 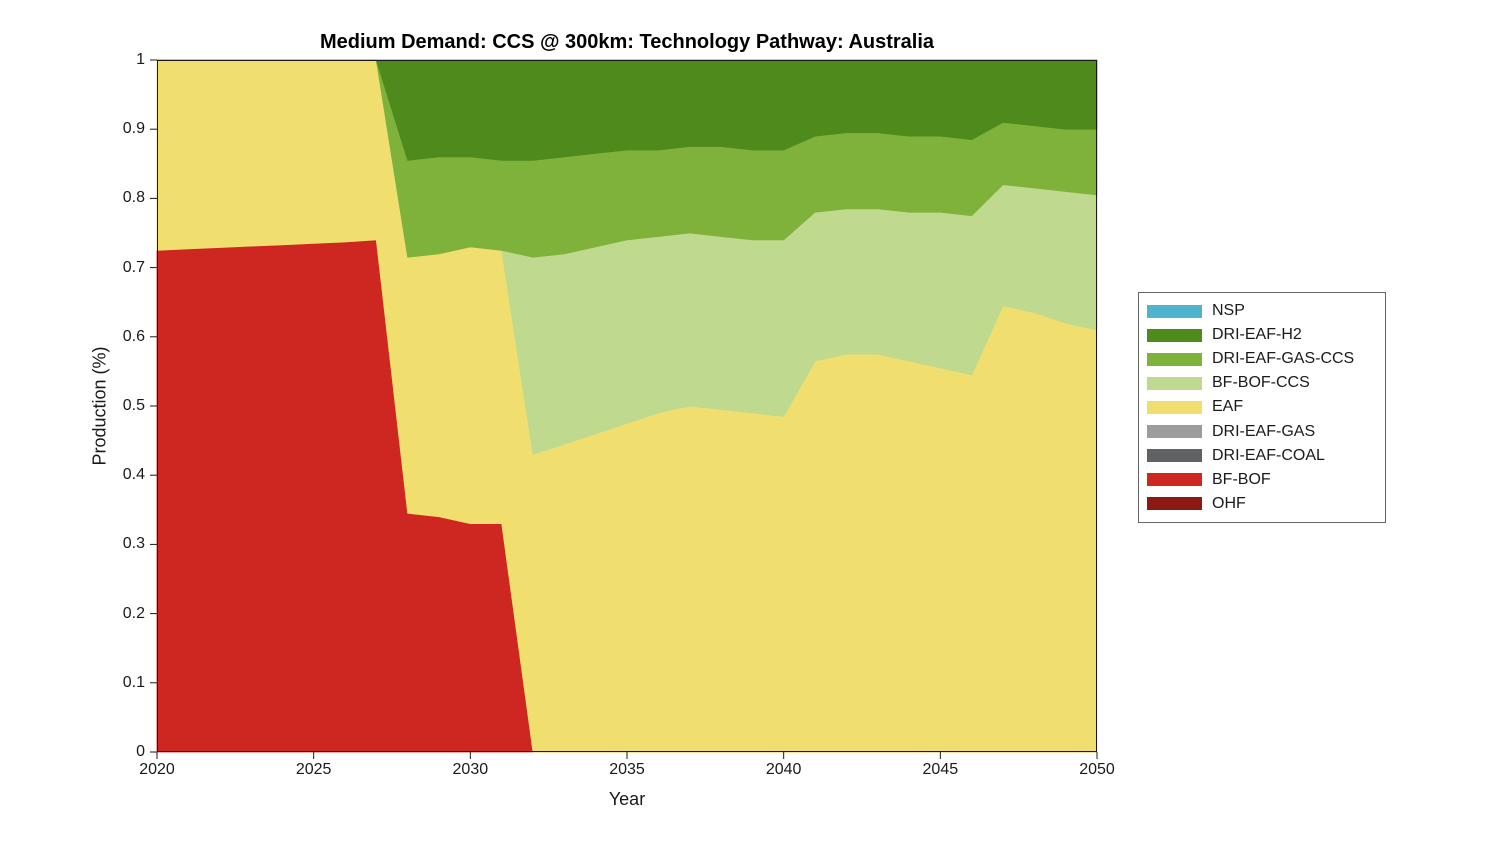 I want to click on legend-item: DRI-EAF-GAS, so click(x=1262, y=432).